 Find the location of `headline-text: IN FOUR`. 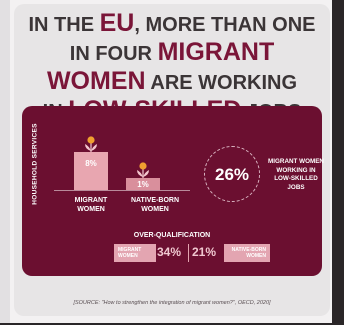

headline-text: IN FOUR is located at coordinates (113, 54).